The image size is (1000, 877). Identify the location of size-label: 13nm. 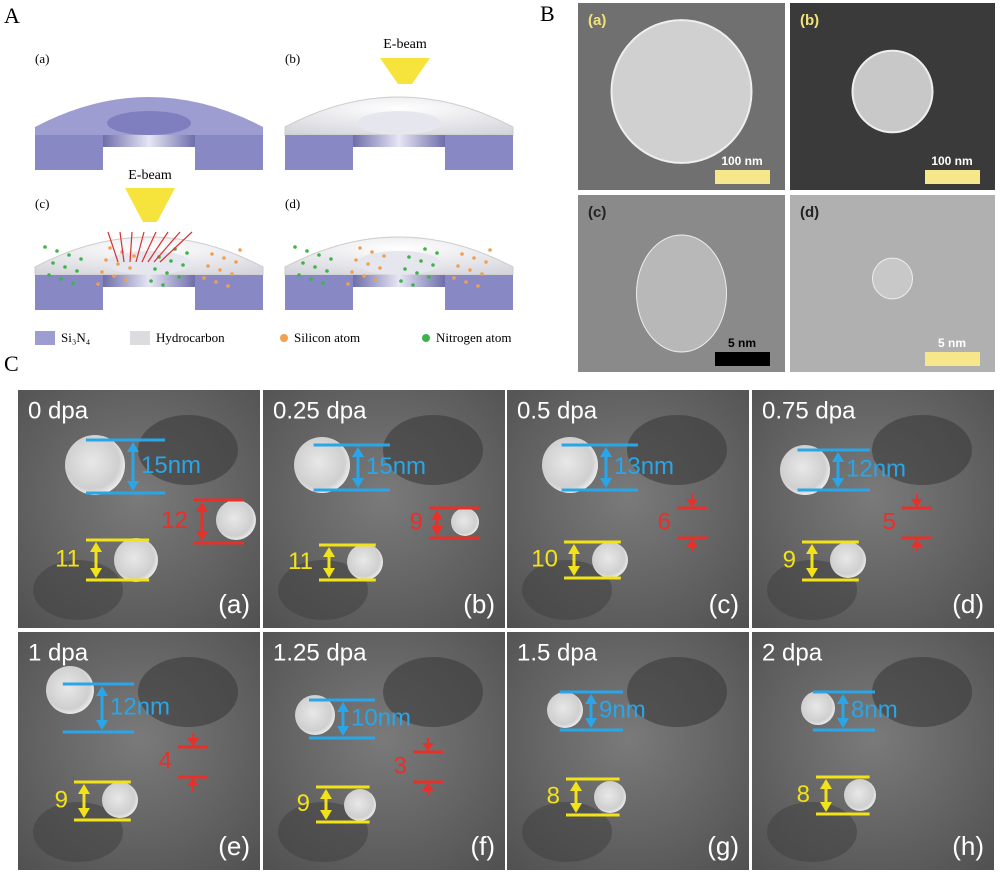
(644, 466).